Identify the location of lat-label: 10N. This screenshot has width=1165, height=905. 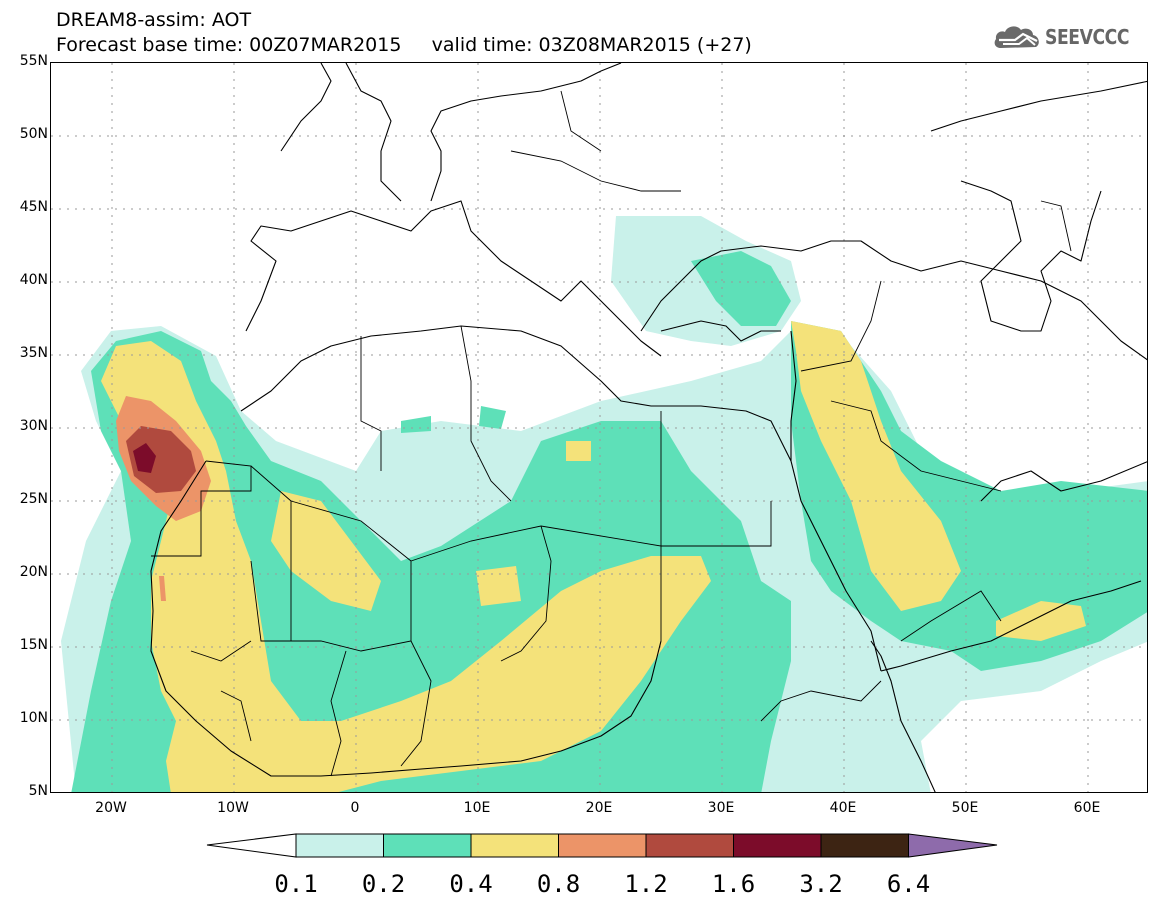
(33, 718).